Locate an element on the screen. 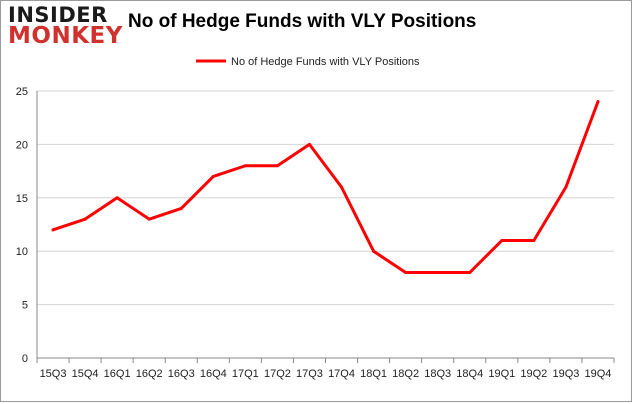 The height and width of the screenshot is (404, 634). insider-monkey-logo: INSIDER MONKEY is located at coordinates (65, 27).